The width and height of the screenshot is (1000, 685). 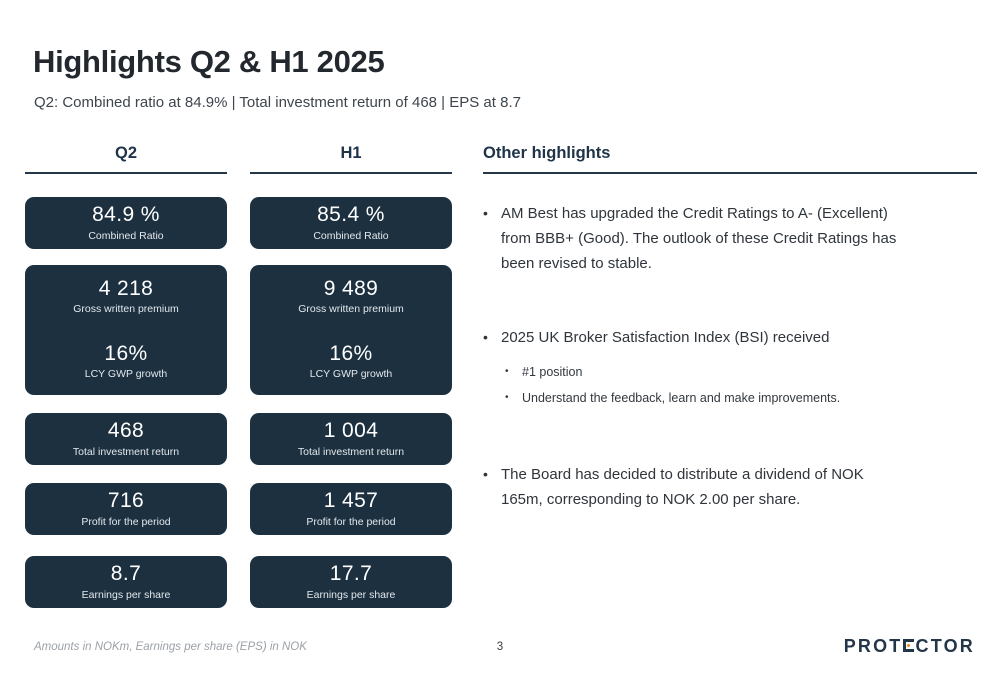 I want to click on protector-logo: PROT CTOR, so click(x=909, y=646).